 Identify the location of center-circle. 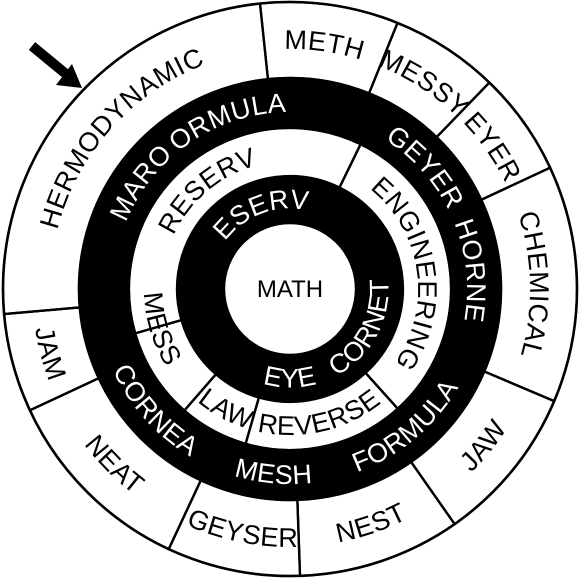
(290, 289).